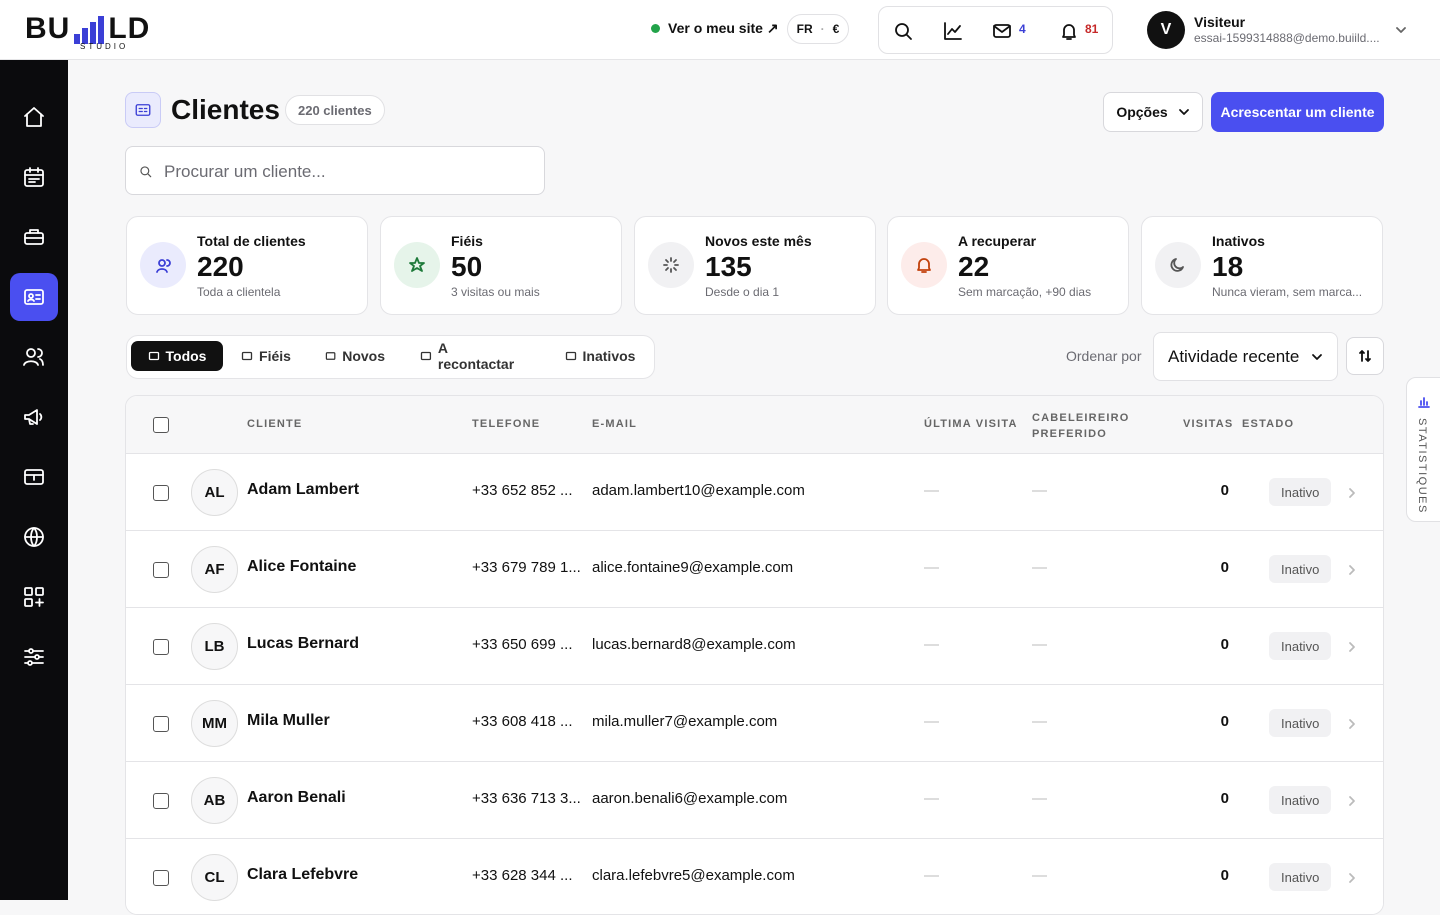 Image resolution: width=1440 pixels, height=915 pixels. What do you see at coordinates (609, 356) in the screenshot?
I see `filter-text: Inativos` at bounding box center [609, 356].